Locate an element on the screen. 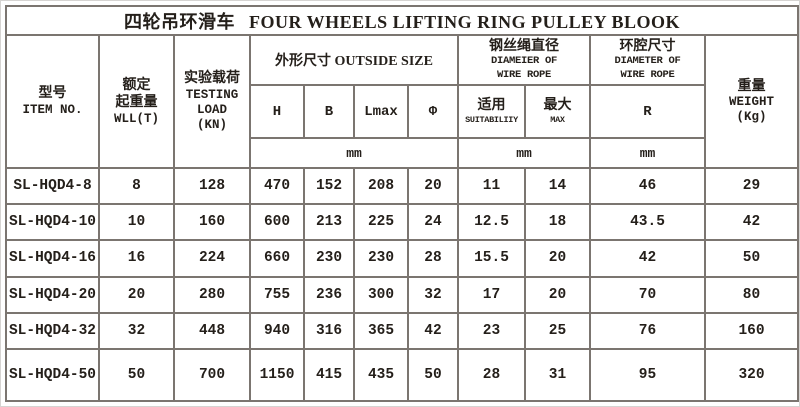 This screenshot has height=407, width=800. cell-max: 25 is located at coordinates (557, 330).